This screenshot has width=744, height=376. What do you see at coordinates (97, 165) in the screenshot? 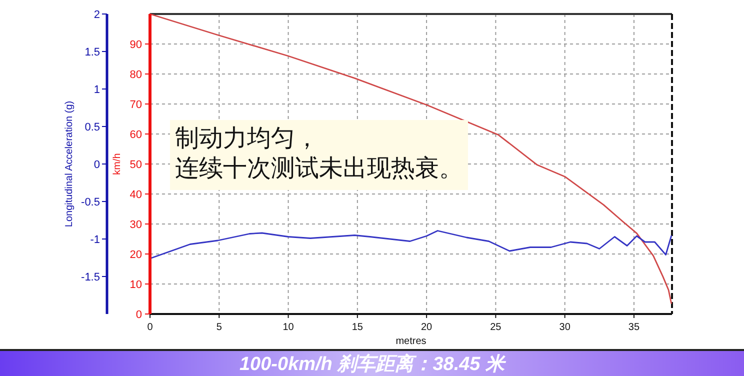
I see `y2-tick-label: 0` at bounding box center [97, 165].